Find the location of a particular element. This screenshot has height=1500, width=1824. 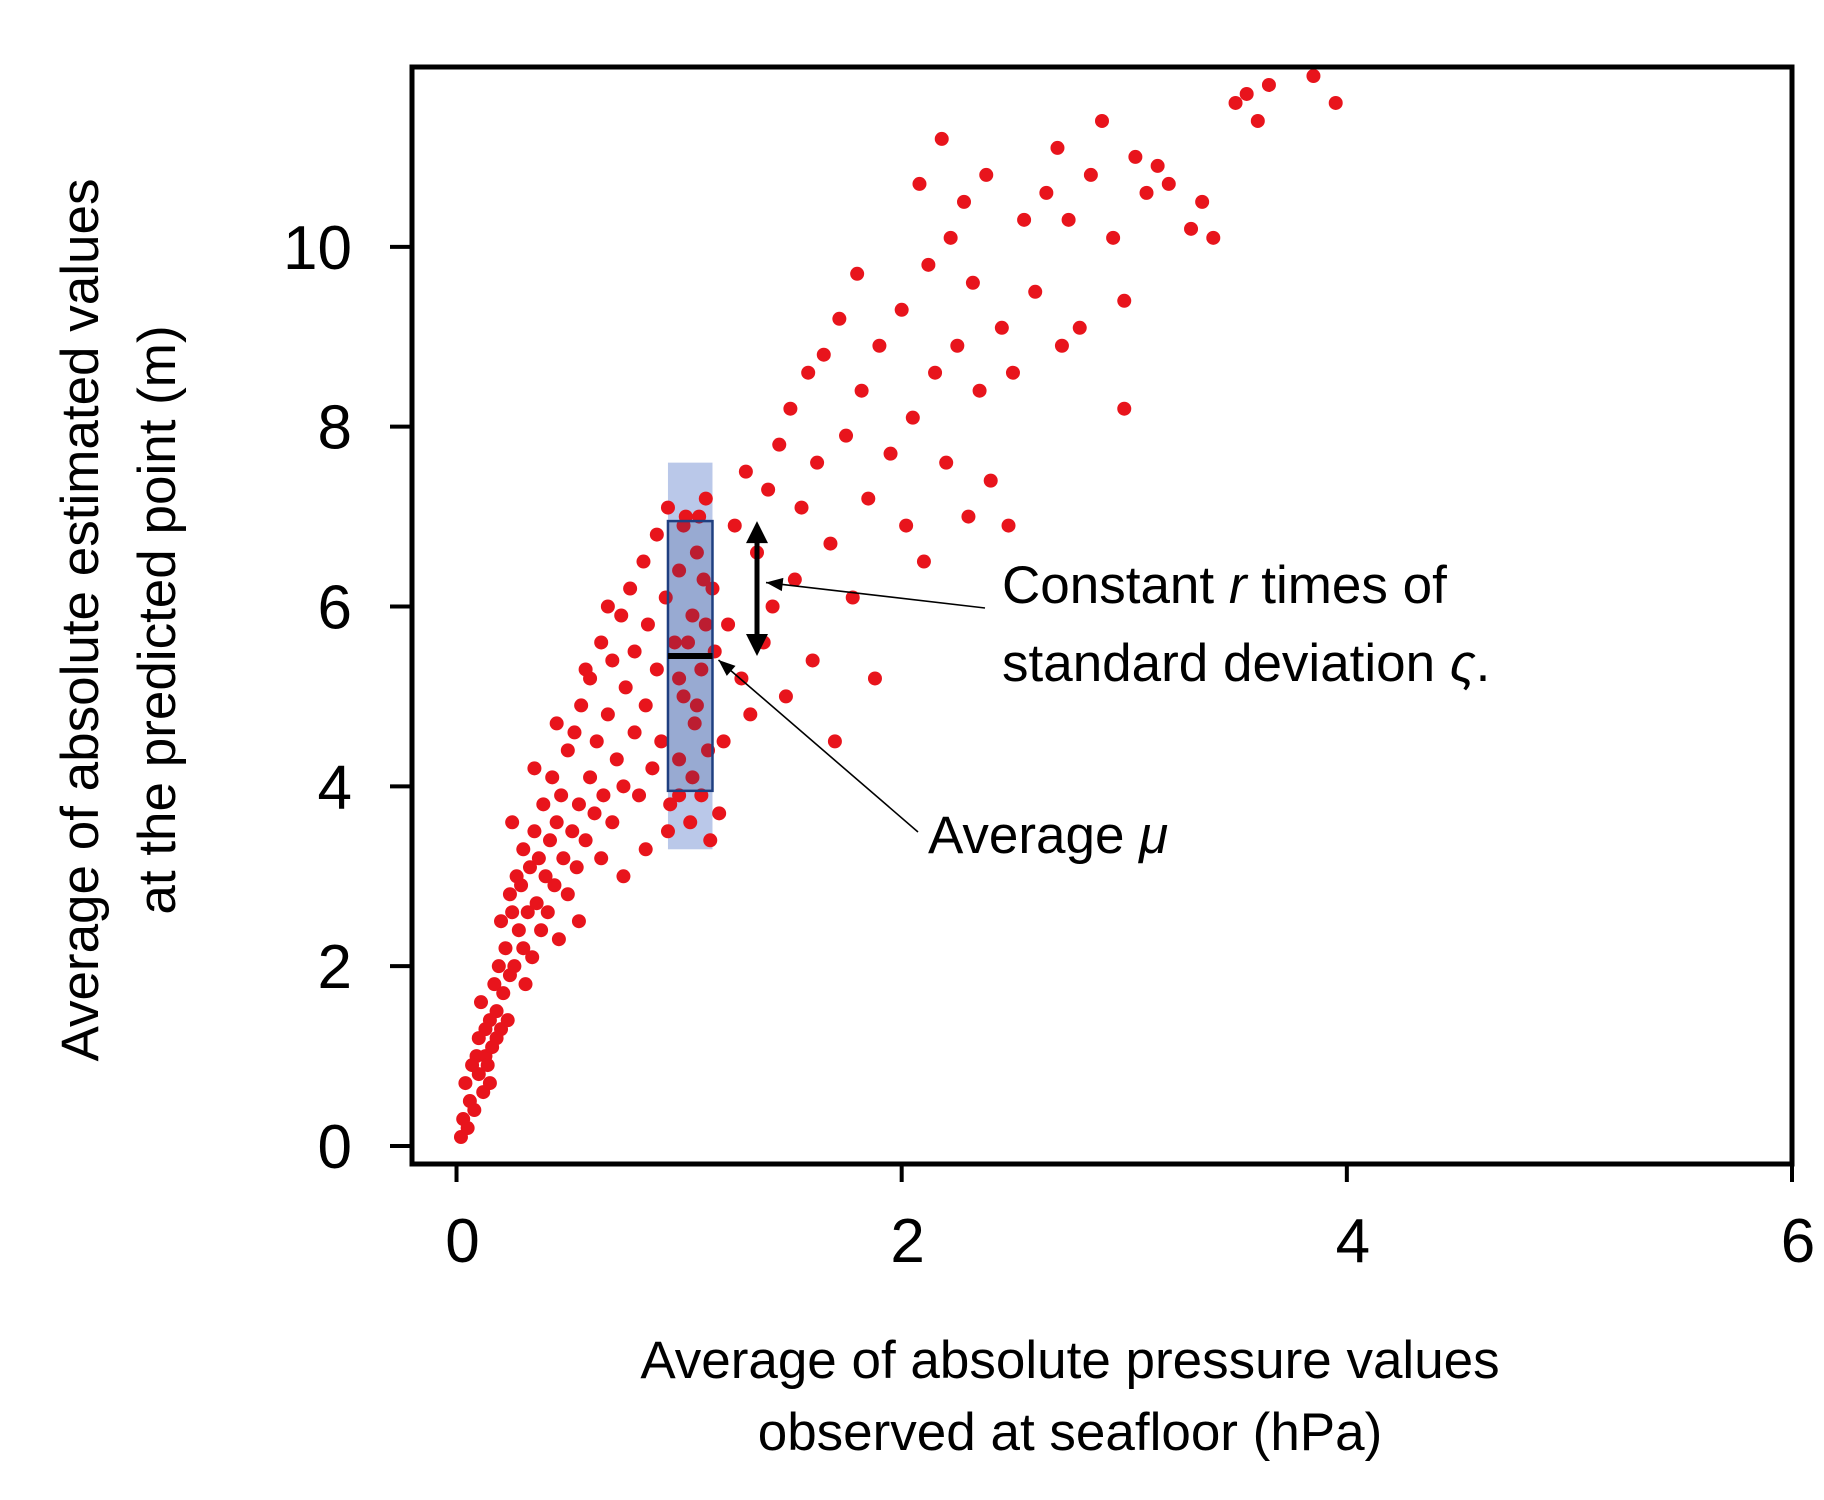

sd-leader-line-head is located at coordinates (775, 584).